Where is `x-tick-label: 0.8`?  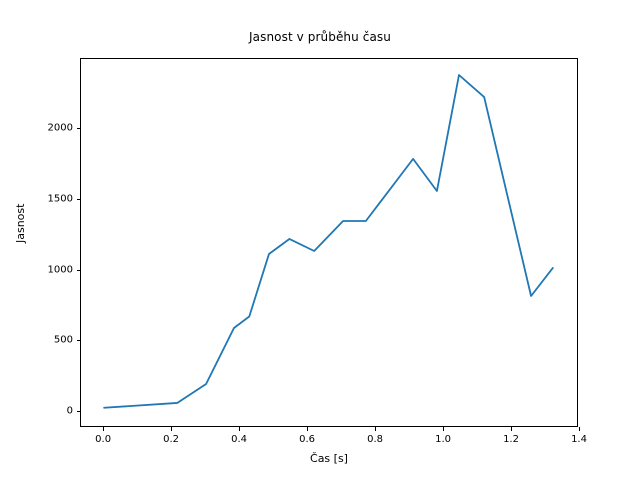
x-tick-label: 0.8 is located at coordinates (375, 439).